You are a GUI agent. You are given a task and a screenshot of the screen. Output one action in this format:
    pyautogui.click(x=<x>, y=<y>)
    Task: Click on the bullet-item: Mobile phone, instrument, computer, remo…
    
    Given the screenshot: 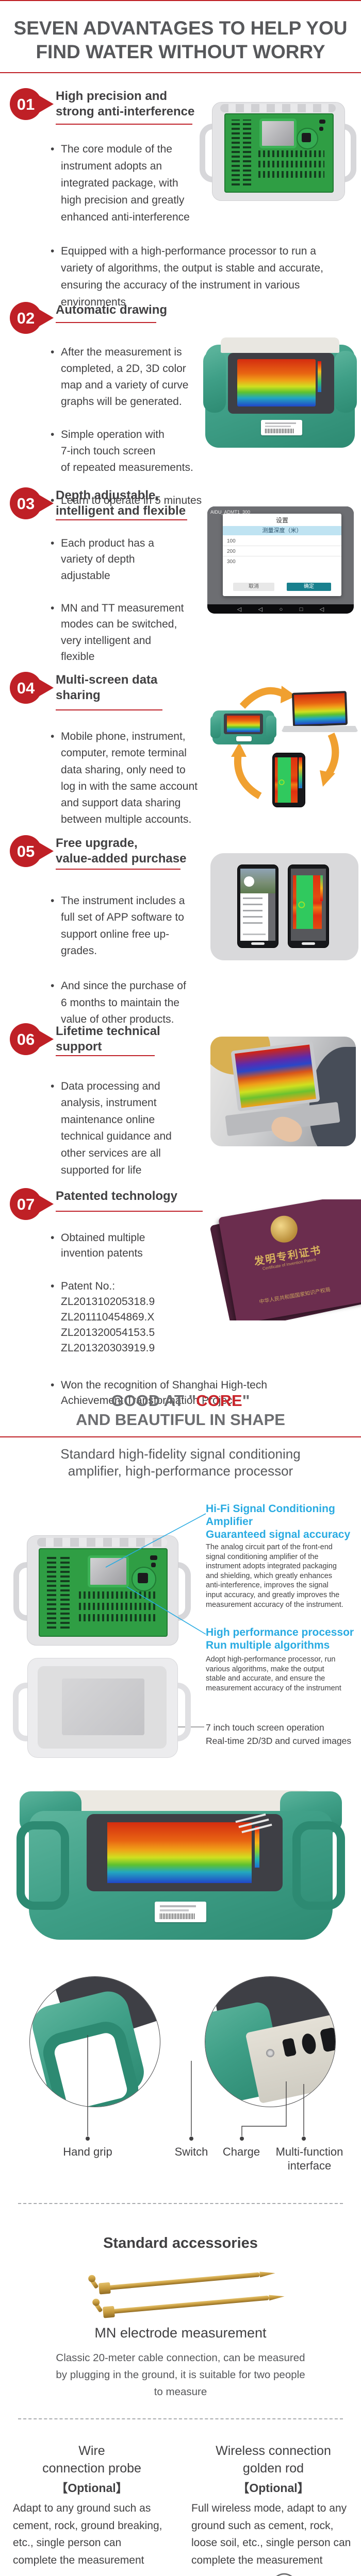 What is the action you would take?
    pyautogui.click(x=132, y=778)
    